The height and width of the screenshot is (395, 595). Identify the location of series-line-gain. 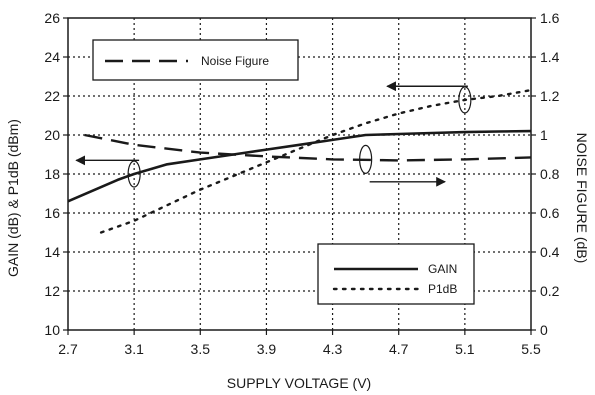
(299, 166).